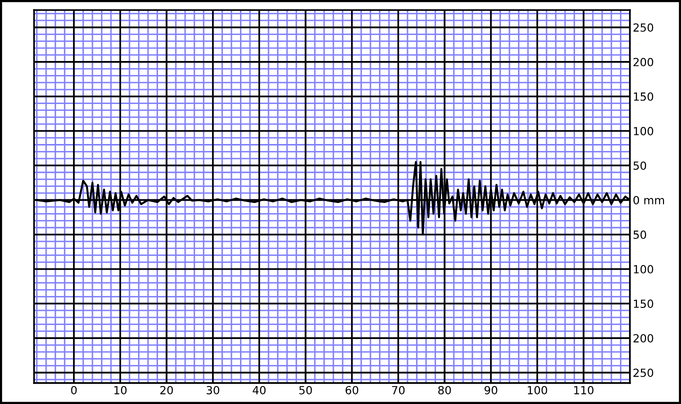 The width and height of the screenshot is (681, 404). Describe the element at coordinates (398, 390) in the screenshot. I see `x-tick-label: 70` at that location.